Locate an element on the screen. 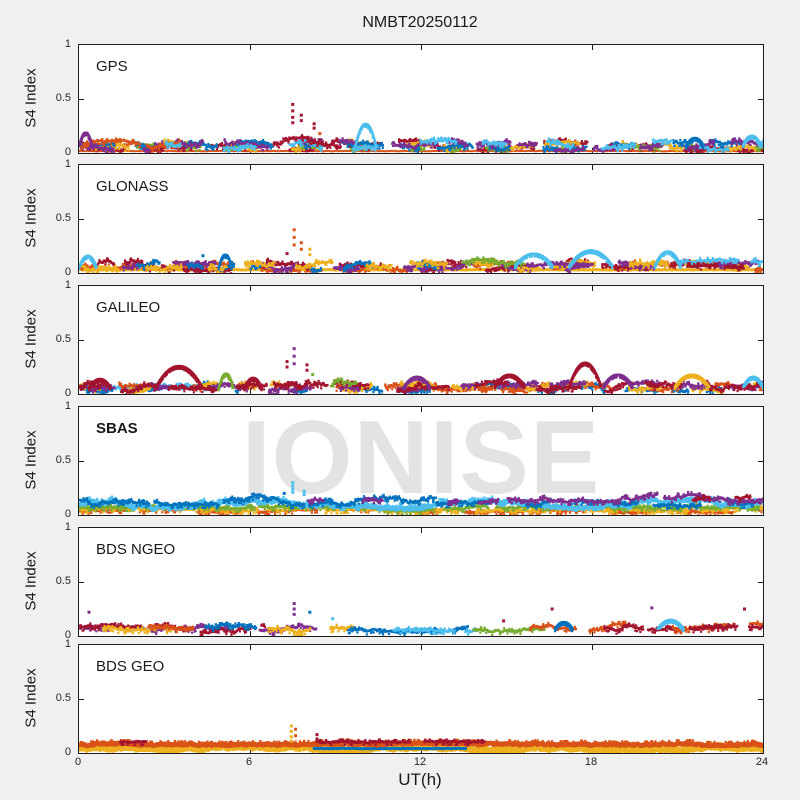 This screenshot has height=800, width=800. panel-gps: GPS is located at coordinates (421, 99).